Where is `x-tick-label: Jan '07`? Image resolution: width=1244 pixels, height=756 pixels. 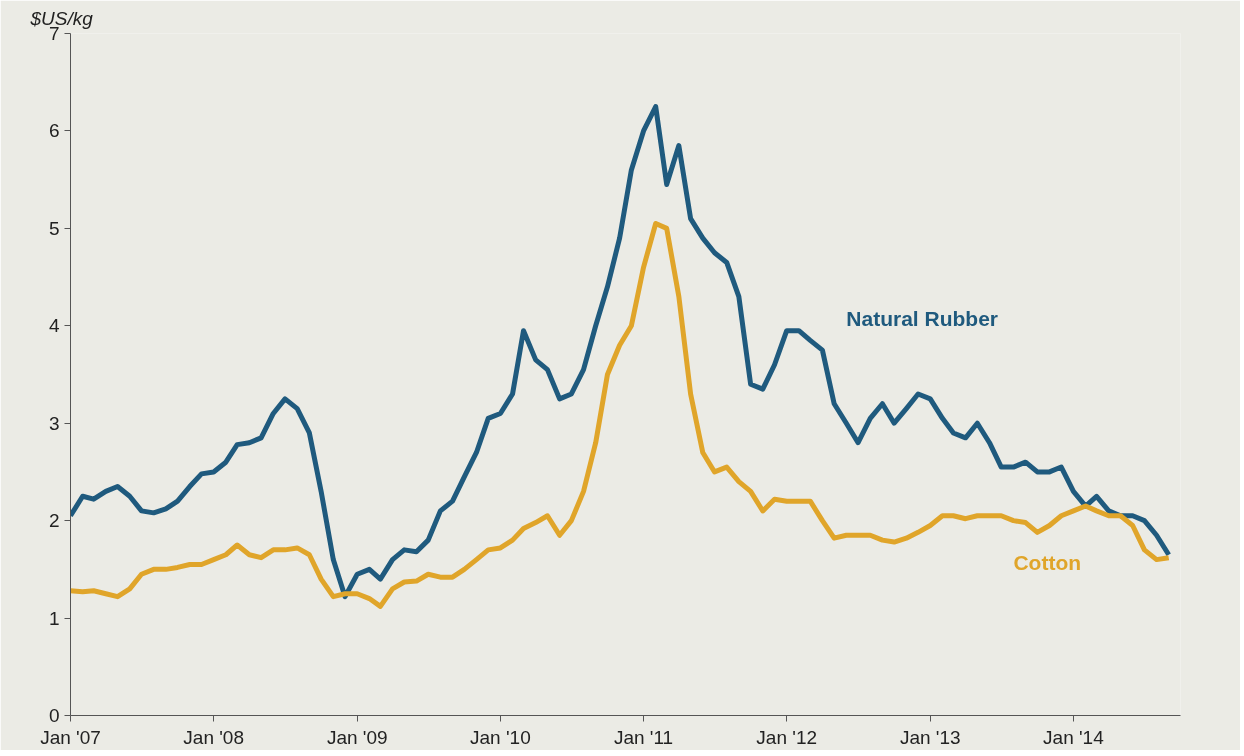 x-tick-label: Jan '07 is located at coordinates (70, 737).